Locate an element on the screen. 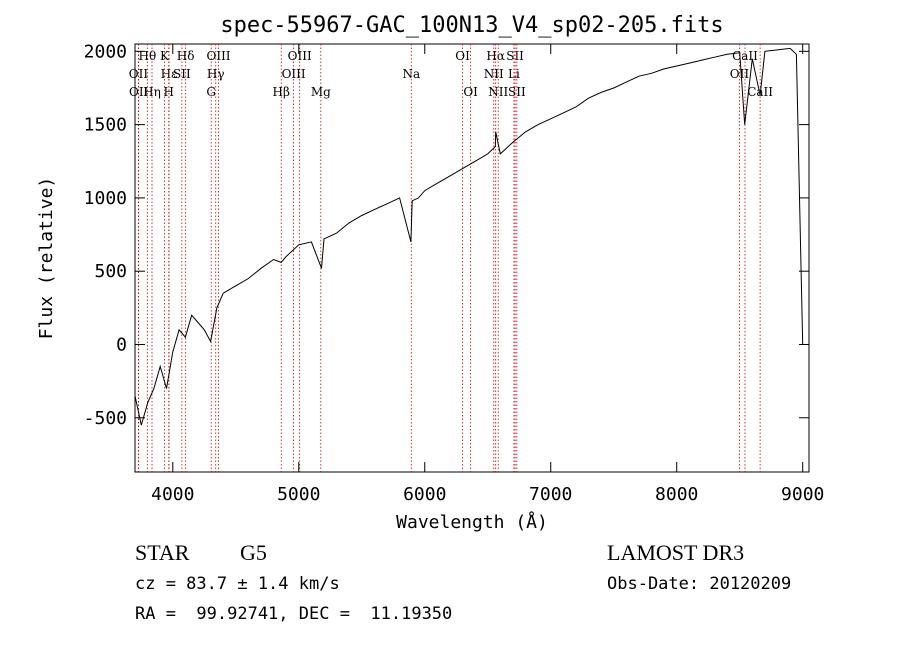  line-label: Hδ is located at coordinates (186, 56).